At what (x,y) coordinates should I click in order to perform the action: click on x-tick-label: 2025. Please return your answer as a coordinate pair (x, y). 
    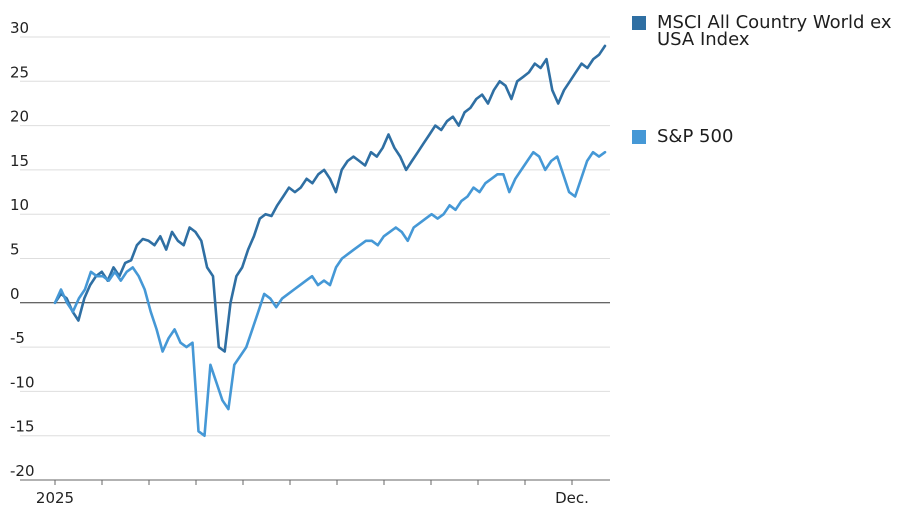
    Looking at the image, I should click on (55, 498).